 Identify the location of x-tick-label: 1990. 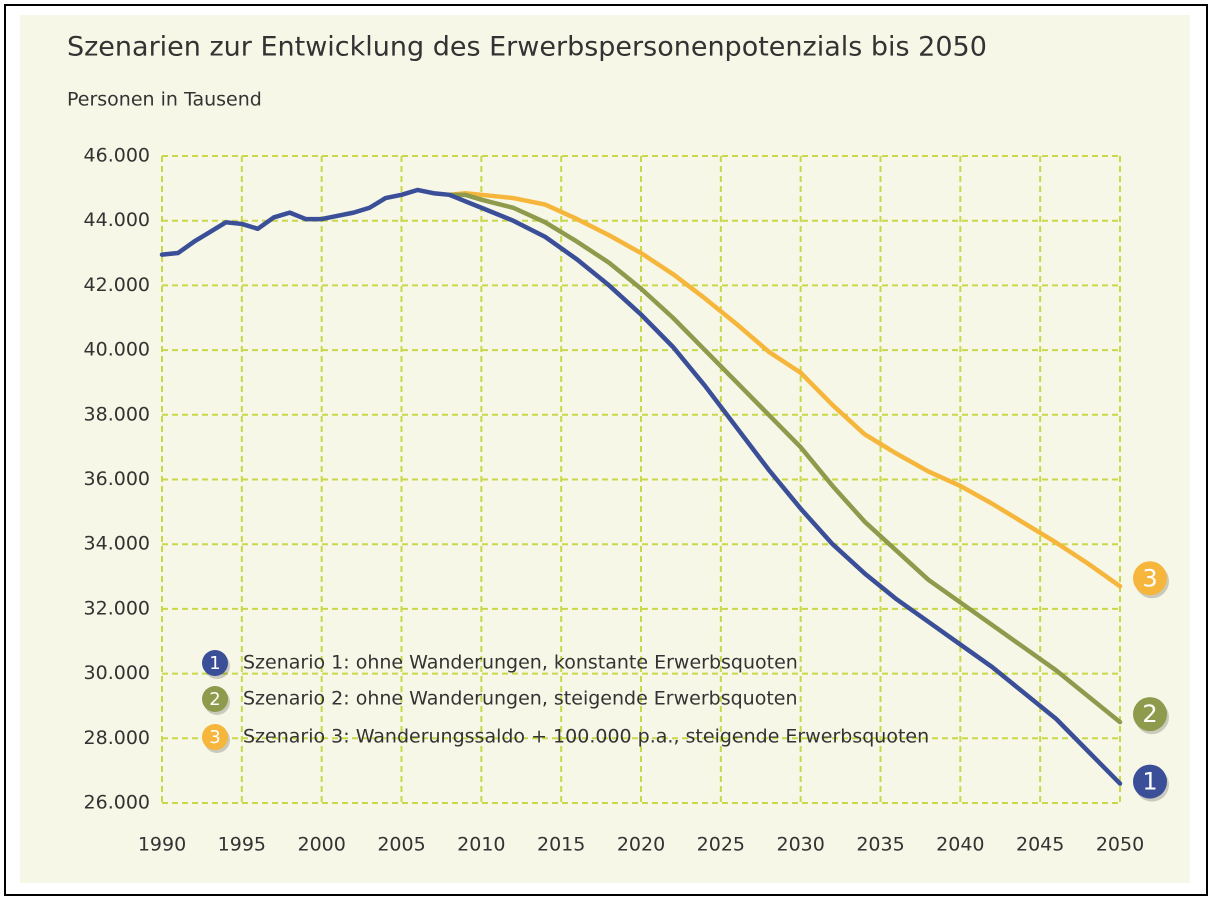
(162, 845).